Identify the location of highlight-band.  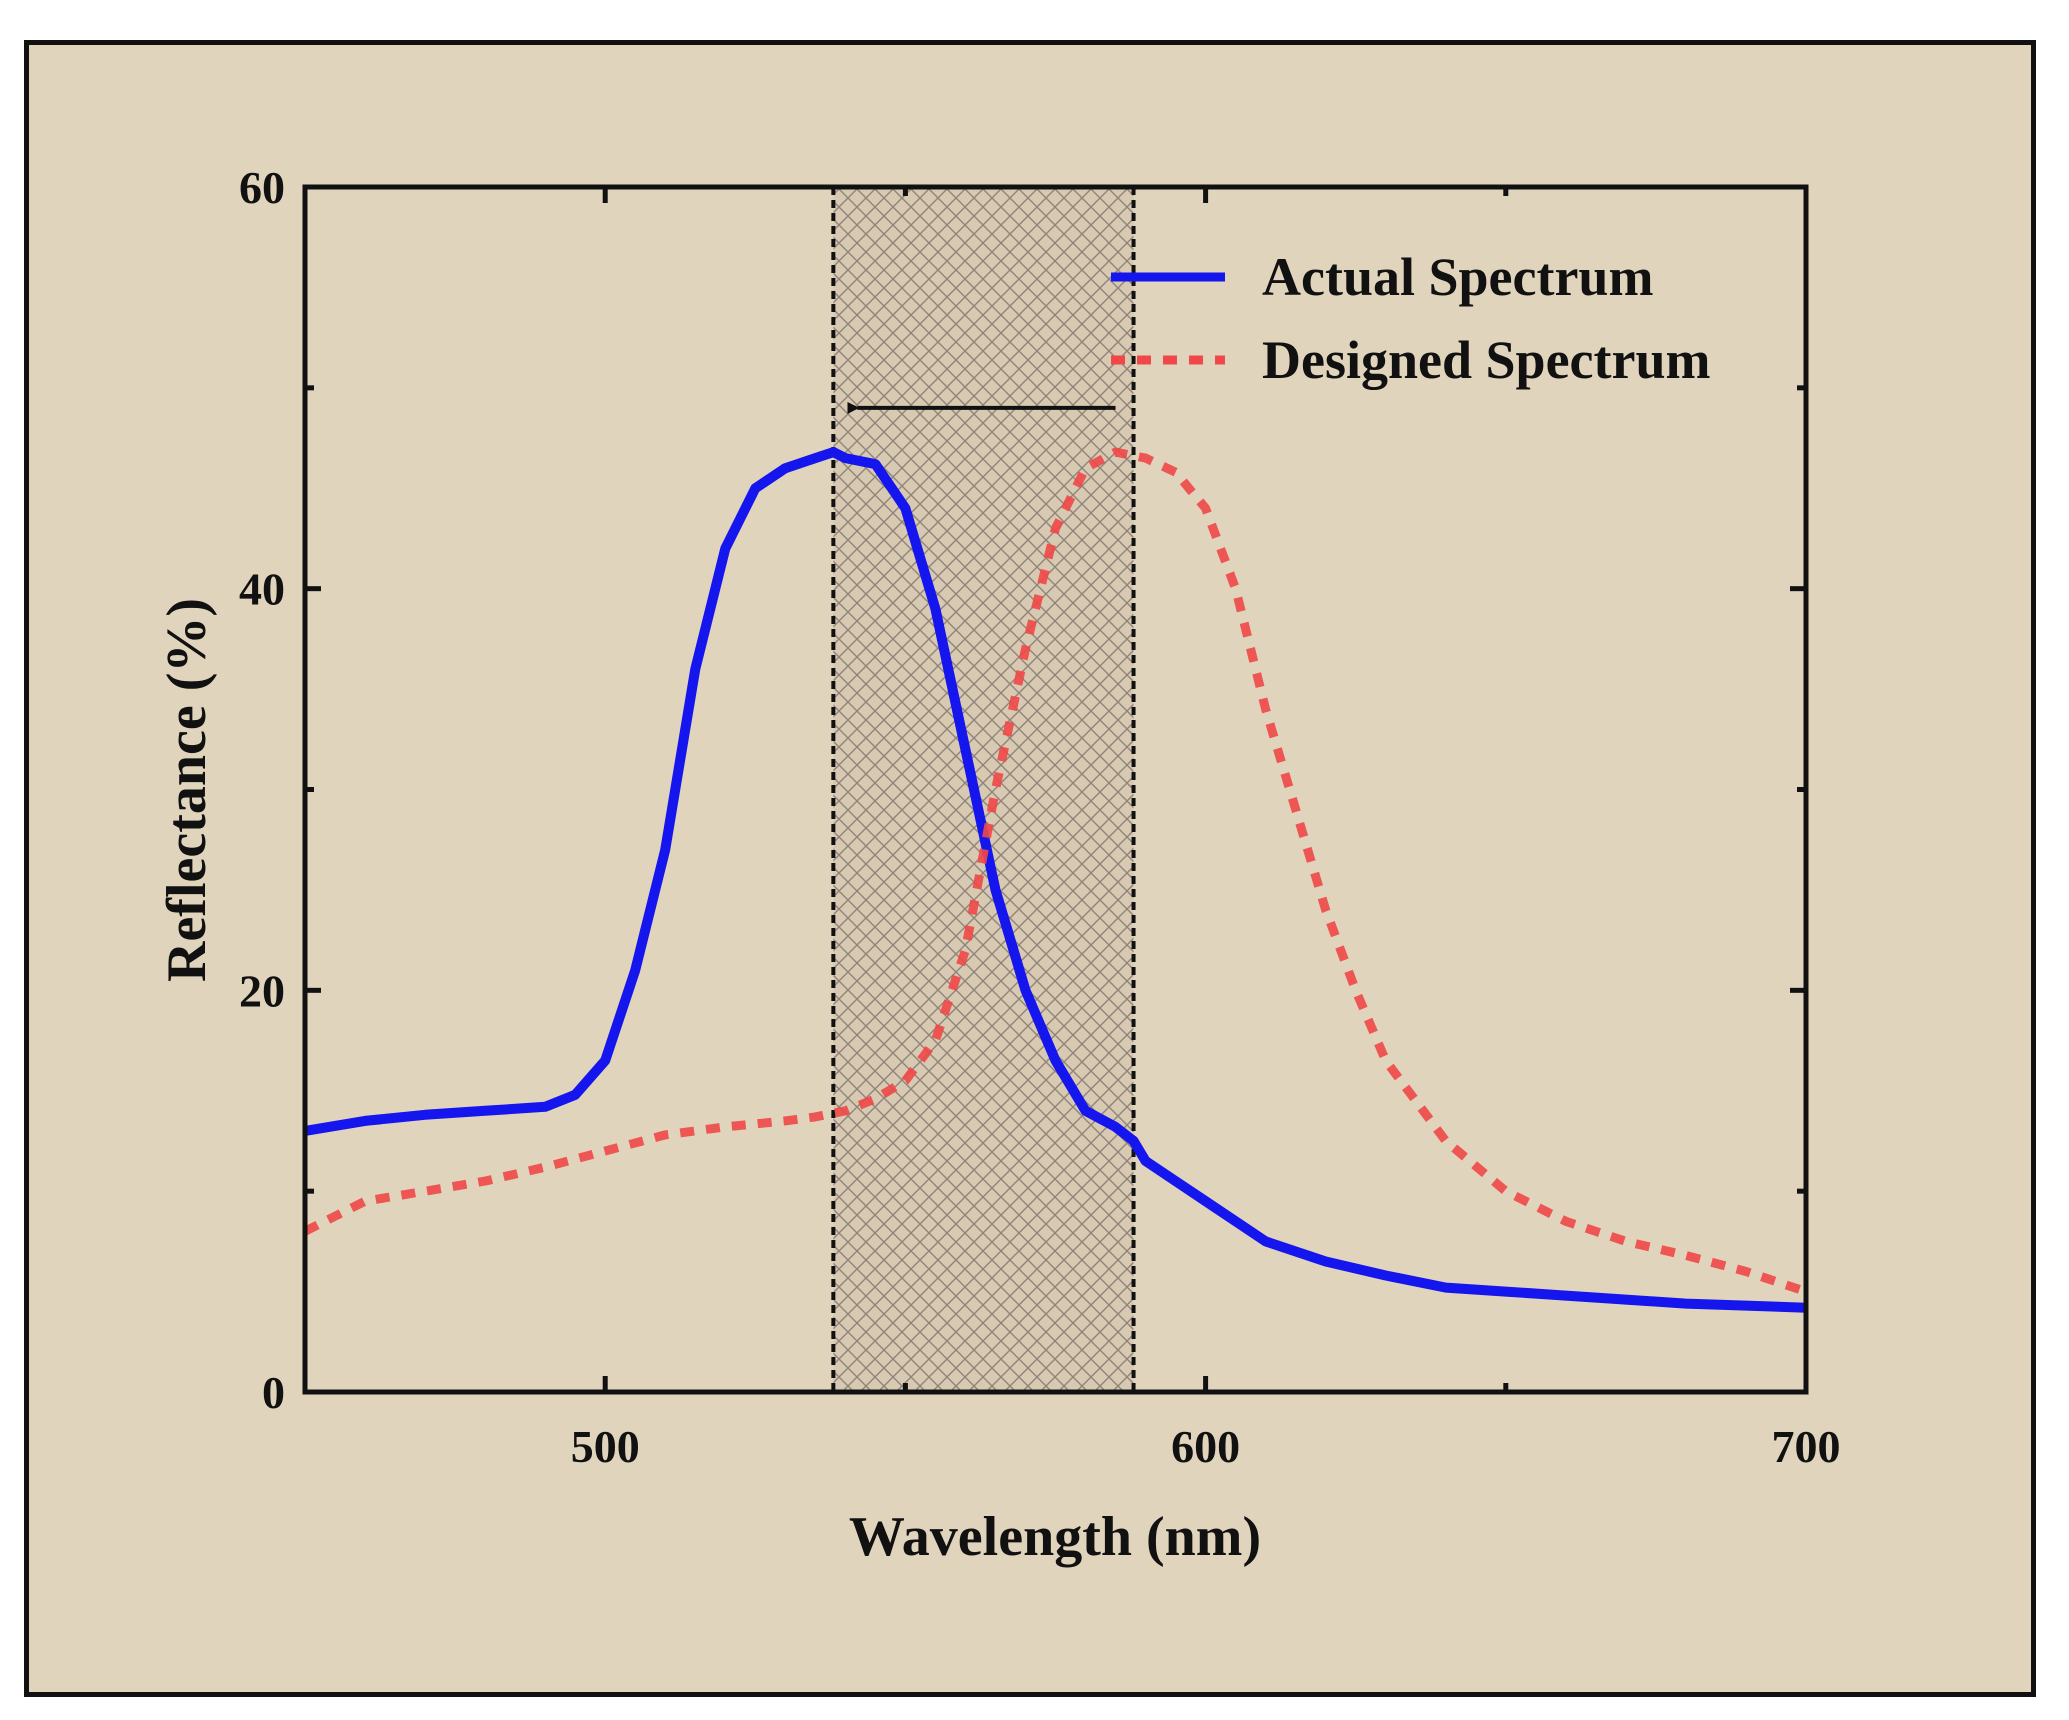
(983, 789).